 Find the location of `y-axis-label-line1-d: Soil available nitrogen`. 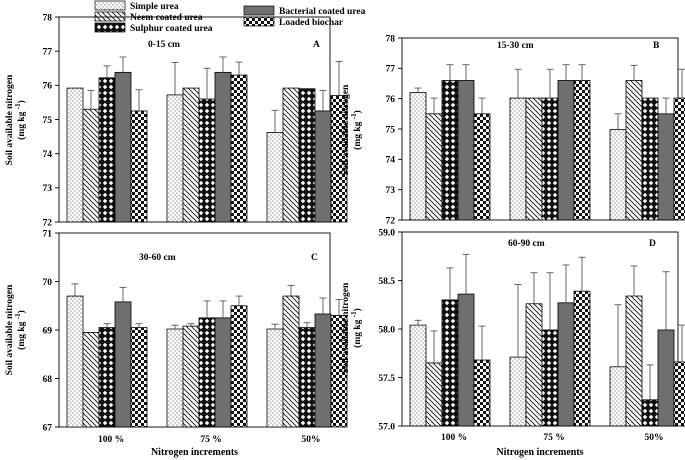

y-axis-label-line1-d: Soil available nitrogen is located at coordinates (346, 327).